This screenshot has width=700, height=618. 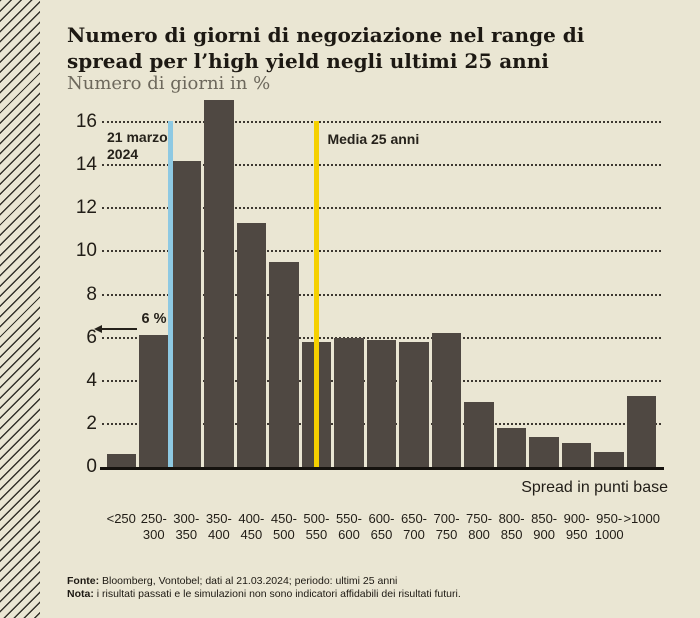 What do you see at coordinates (153, 526) in the screenshot?
I see `x-axis-tick-label: 250- 300` at bounding box center [153, 526].